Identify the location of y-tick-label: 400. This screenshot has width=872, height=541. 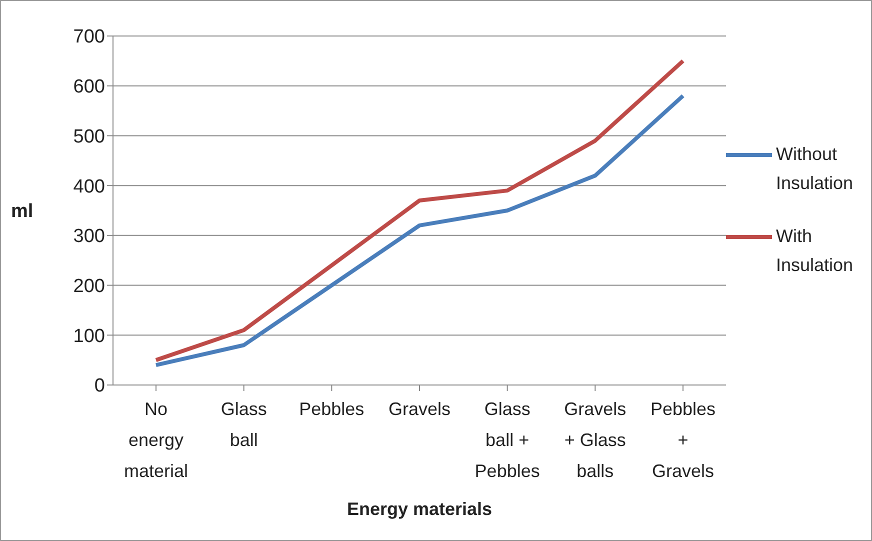
(89, 187).